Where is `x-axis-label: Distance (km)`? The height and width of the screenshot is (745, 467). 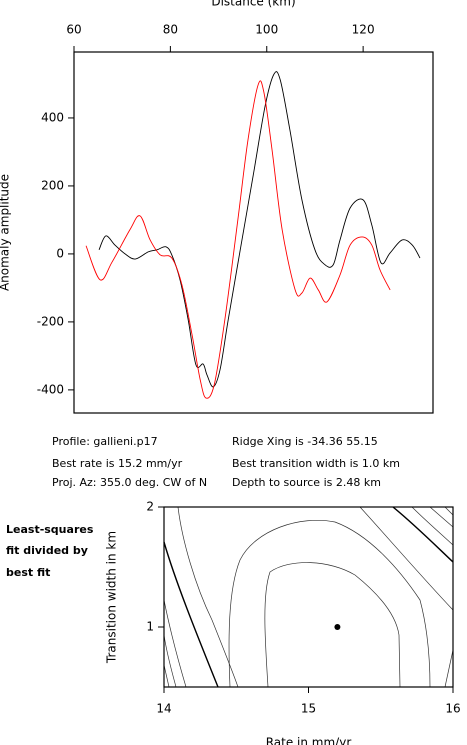 x-axis-label: Distance (km) is located at coordinates (253, 4).